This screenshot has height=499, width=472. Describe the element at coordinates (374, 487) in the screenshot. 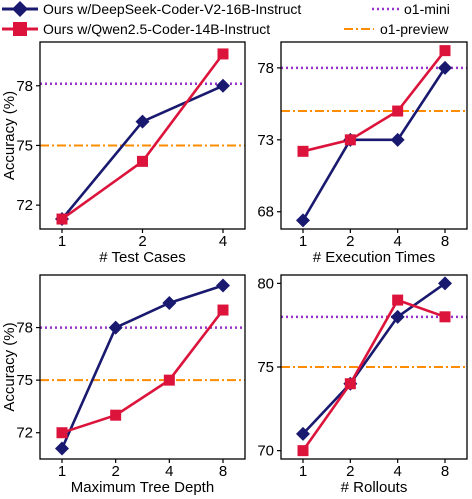

I see `x-axis-label: # Rollouts` at that location.